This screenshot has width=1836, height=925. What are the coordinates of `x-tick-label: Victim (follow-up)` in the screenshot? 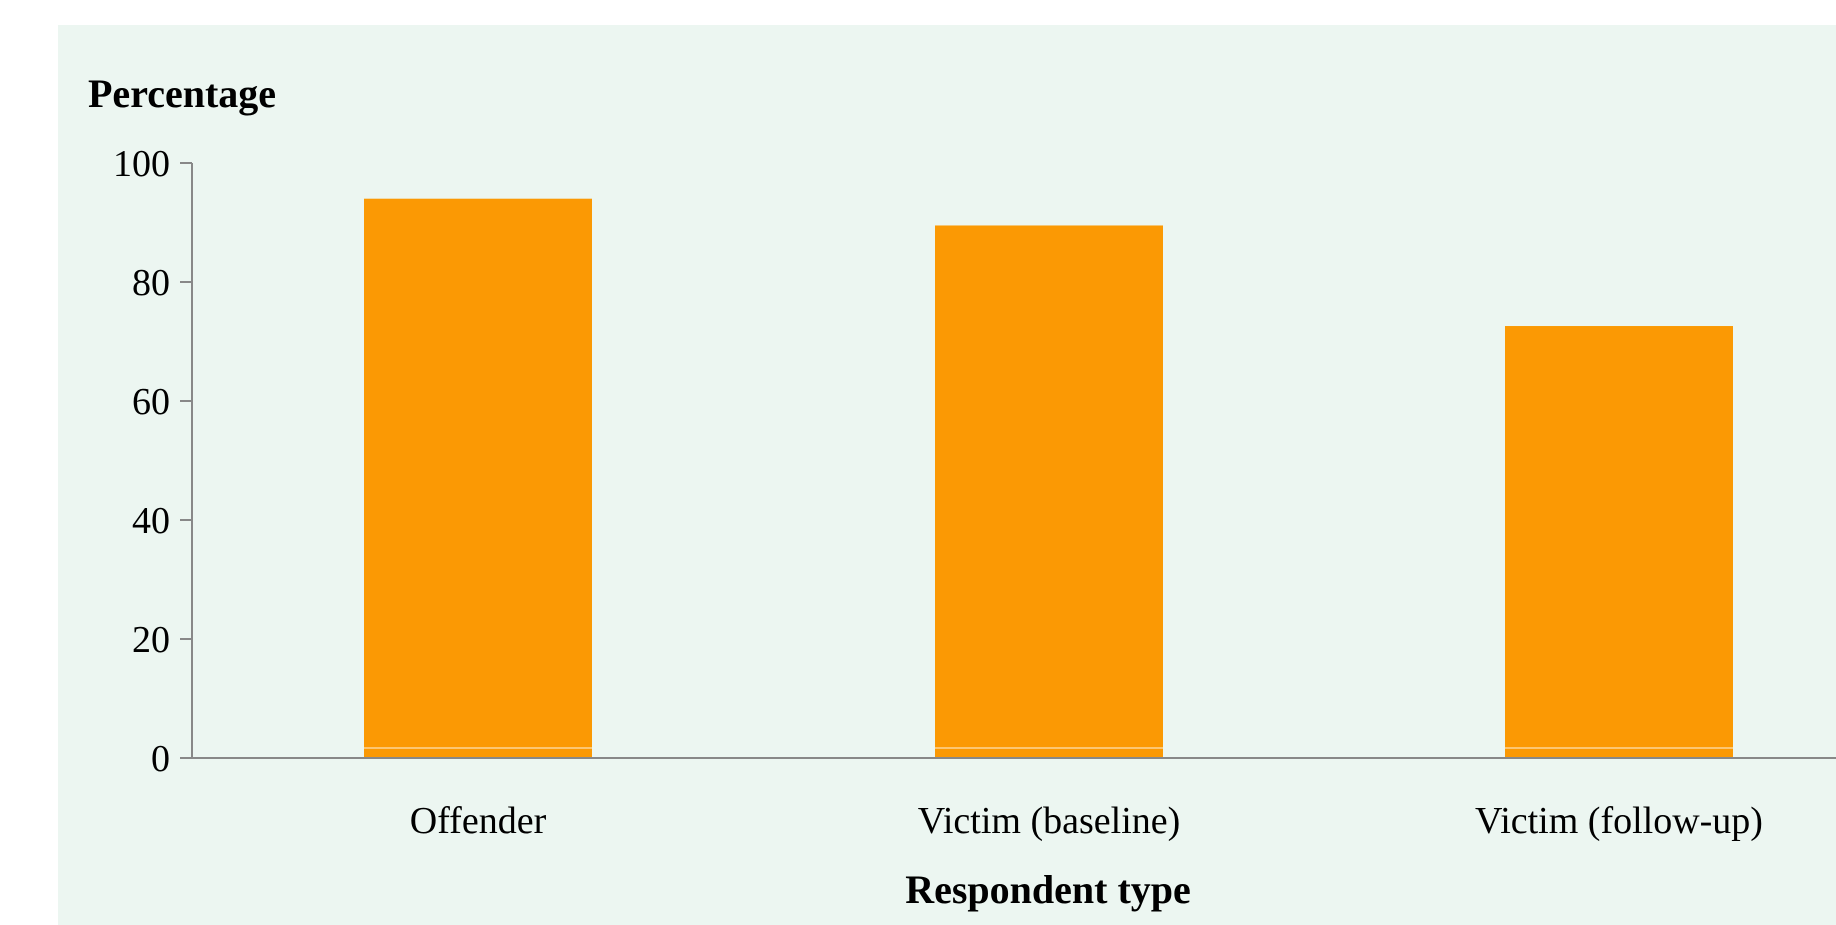 It's located at (1619, 821).